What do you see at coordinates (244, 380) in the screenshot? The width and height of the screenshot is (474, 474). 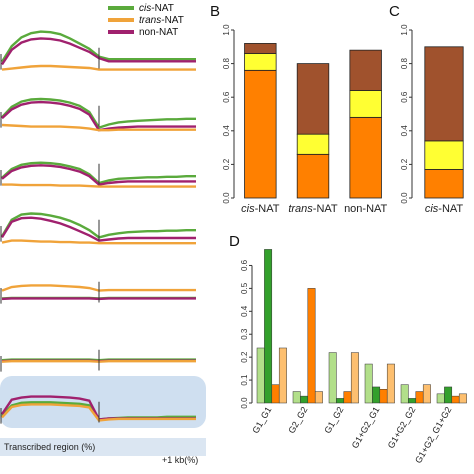 I see `y-tick-label: 0.1` at bounding box center [244, 380].